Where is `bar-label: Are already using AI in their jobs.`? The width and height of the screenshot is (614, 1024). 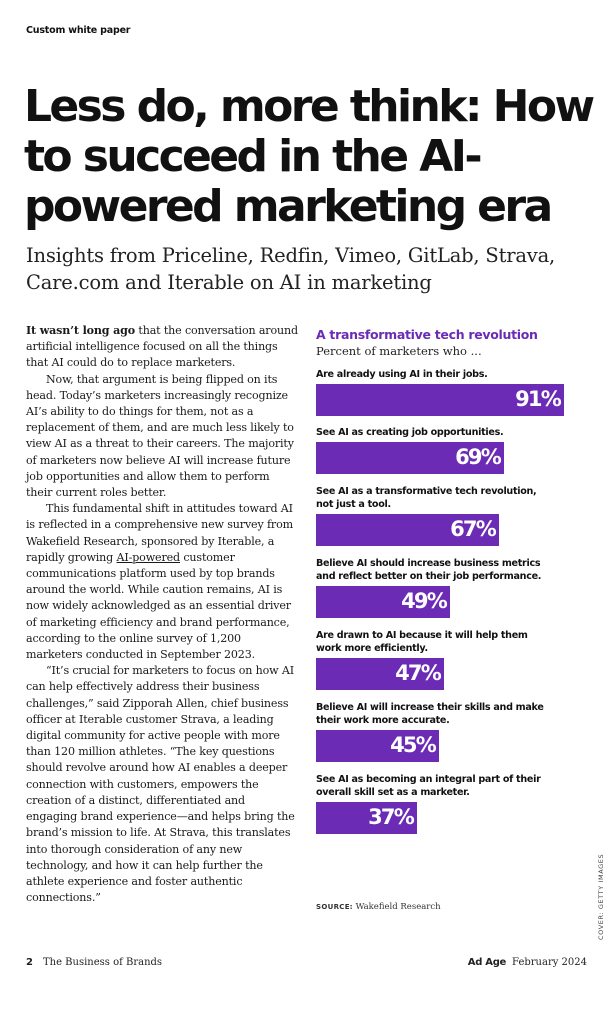 bar-label: Are already using AI in their jobs. is located at coordinates (402, 374).